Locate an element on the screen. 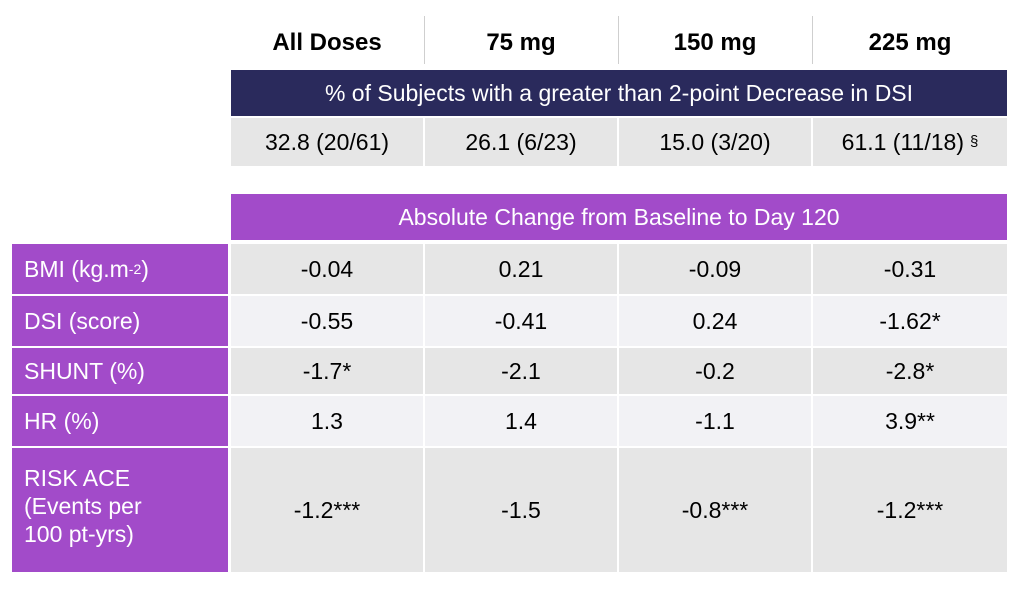 The image size is (1024, 590). table-cell: 1.4 is located at coordinates (521, 421).